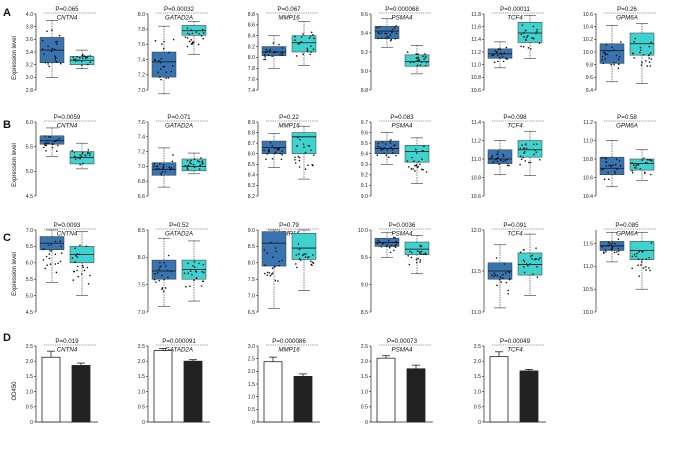  Describe the element at coordinates (251, 144) in the screenshot. I see `y-tick-label: 8.7` at that location.